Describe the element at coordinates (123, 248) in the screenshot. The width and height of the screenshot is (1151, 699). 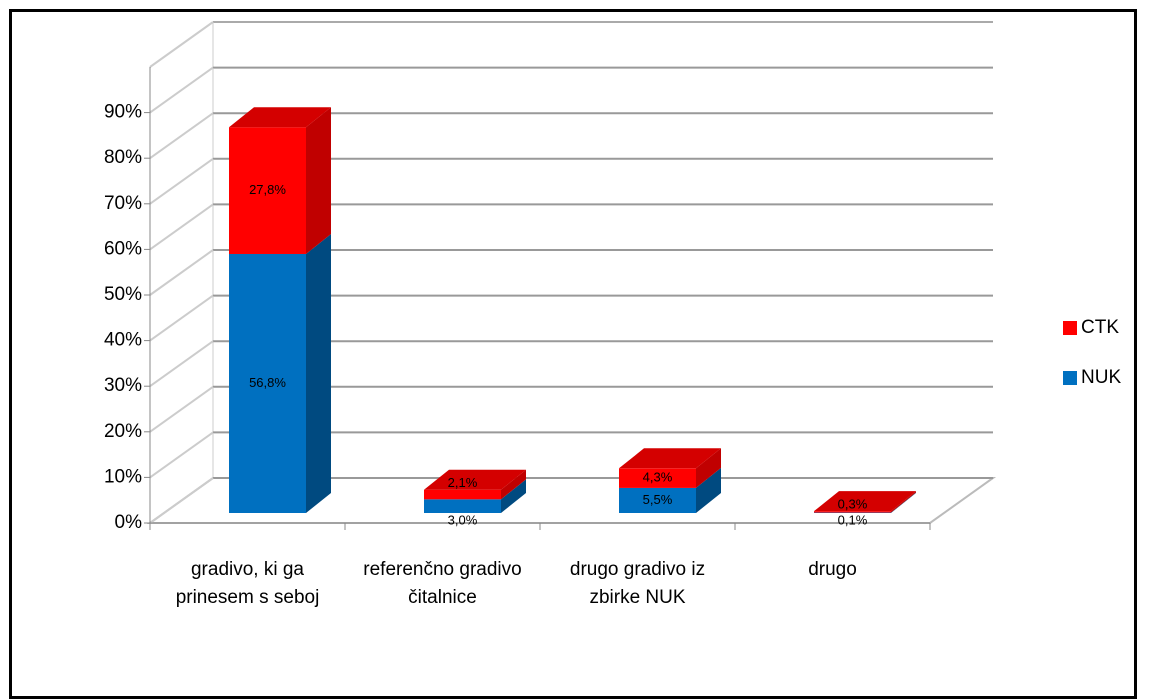
I see `y-tick-label: 60%` at that location.